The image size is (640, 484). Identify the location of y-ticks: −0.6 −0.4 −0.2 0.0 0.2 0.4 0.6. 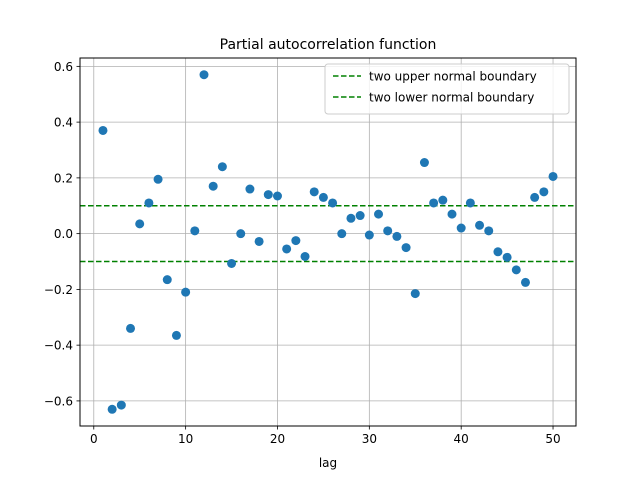
(62, 234).